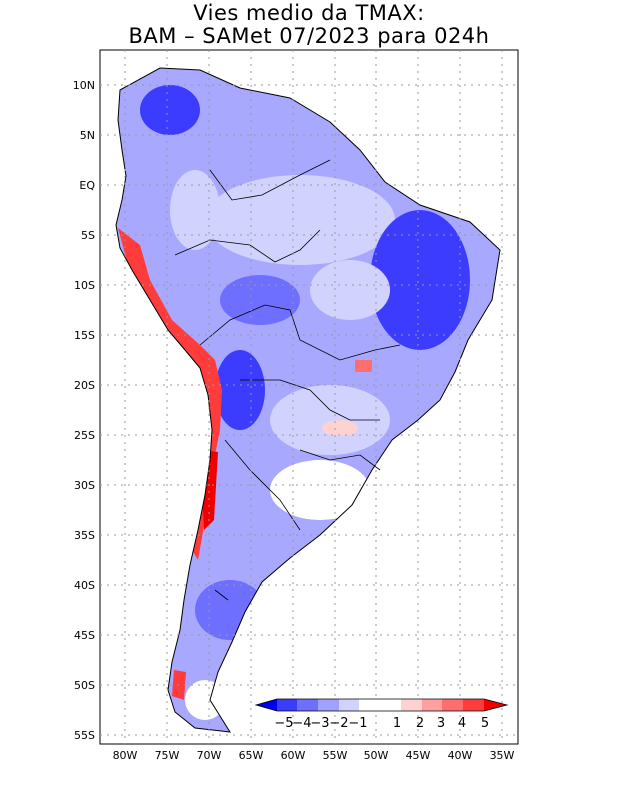 Image resolution: width=618 pixels, height=800 pixels. What do you see at coordinates (376, 755) in the screenshot?
I see `lon-tick-label: 50W` at bounding box center [376, 755].